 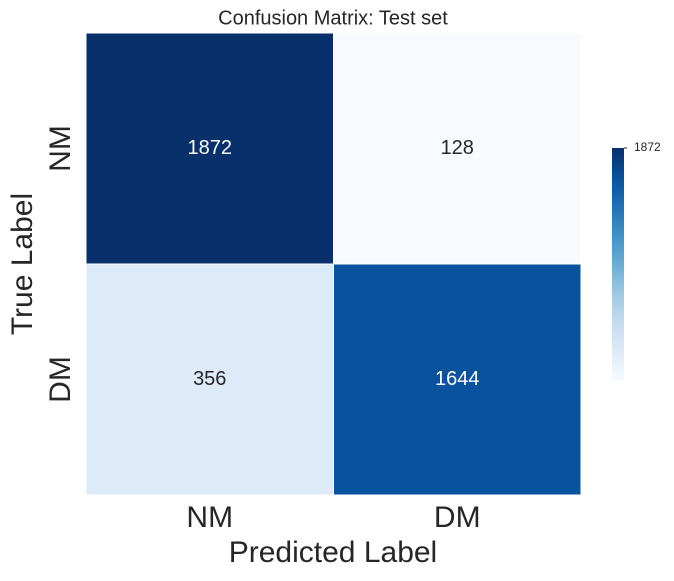 What do you see at coordinates (22, 264) in the screenshot?
I see `y-axis-label: True Label` at bounding box center [22, 264].